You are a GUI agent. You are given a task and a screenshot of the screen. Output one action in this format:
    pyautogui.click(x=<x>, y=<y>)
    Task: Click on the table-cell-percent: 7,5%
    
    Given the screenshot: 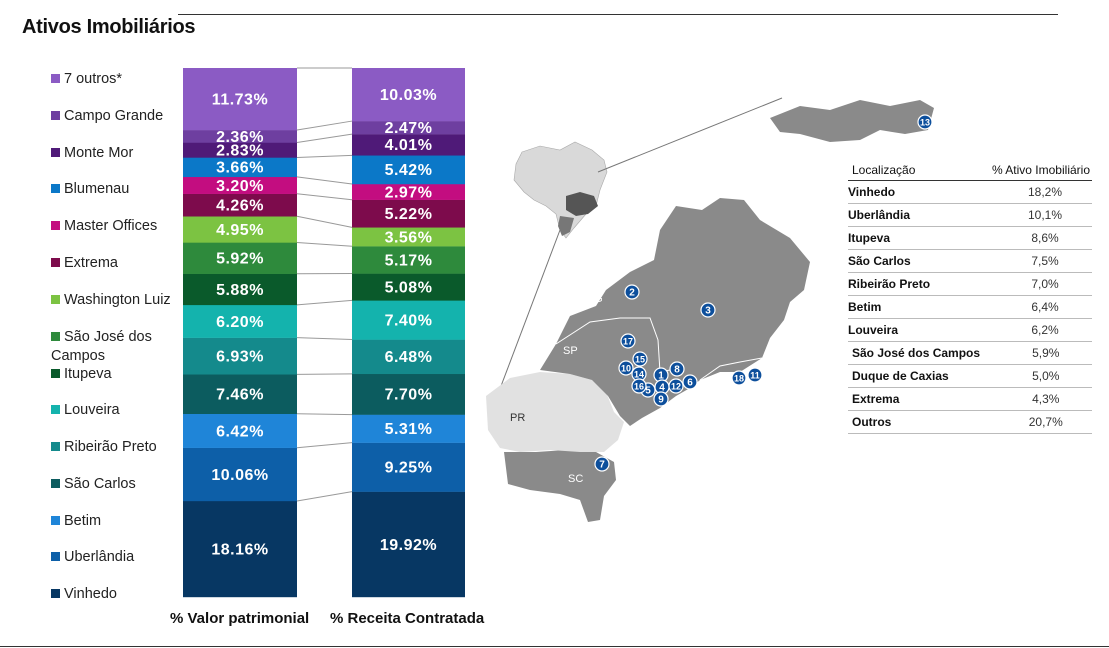 What is the action you would take?
    pyautogui.click(x=1045, y=261)
    